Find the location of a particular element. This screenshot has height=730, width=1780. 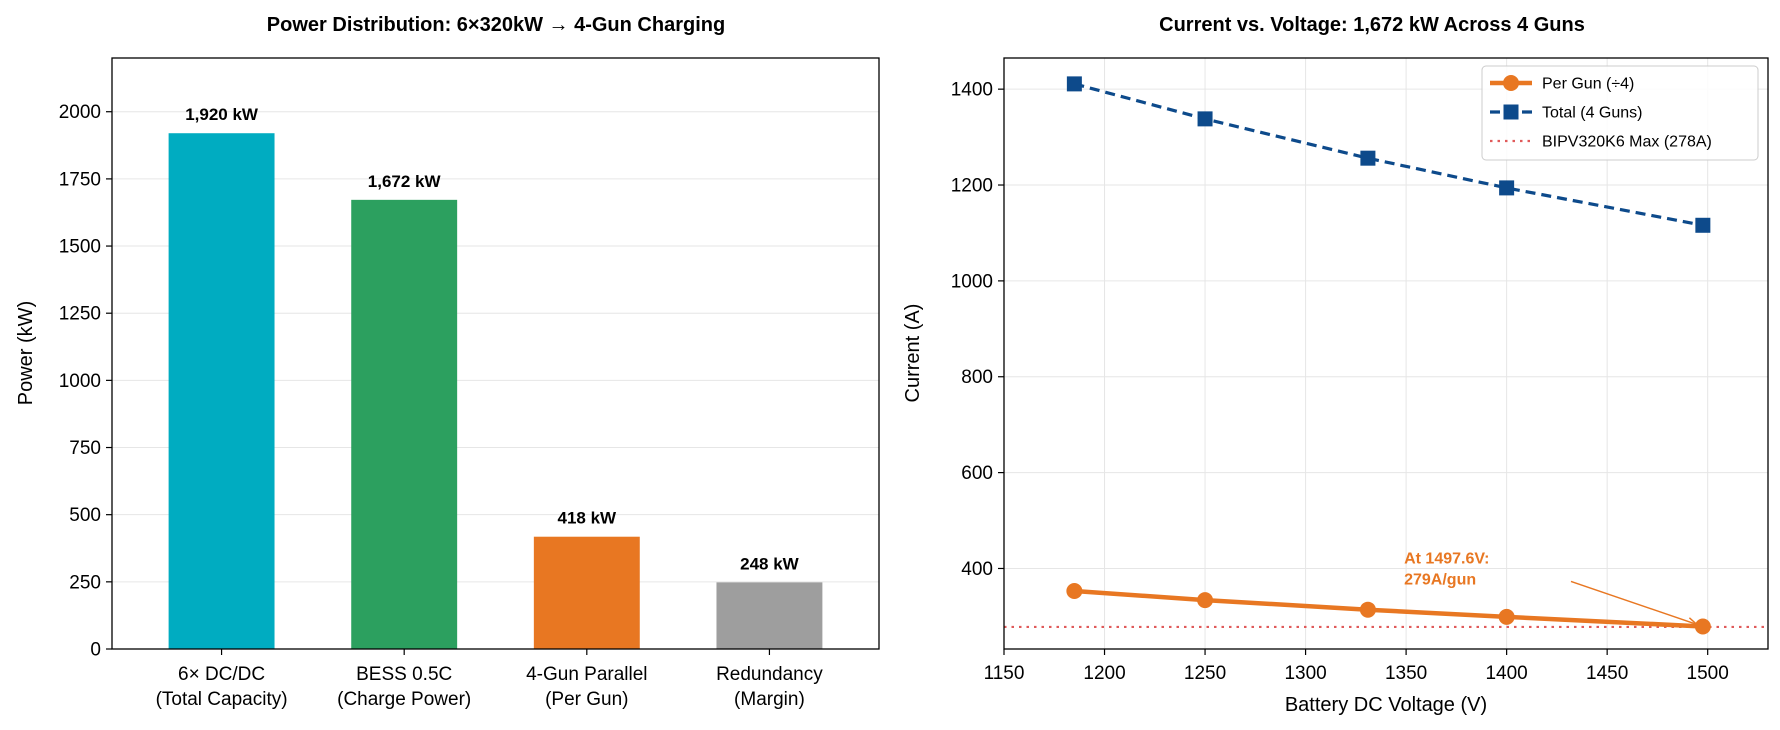

chart2-y-tick-label: 1400 is located at coordinates (972, 90).